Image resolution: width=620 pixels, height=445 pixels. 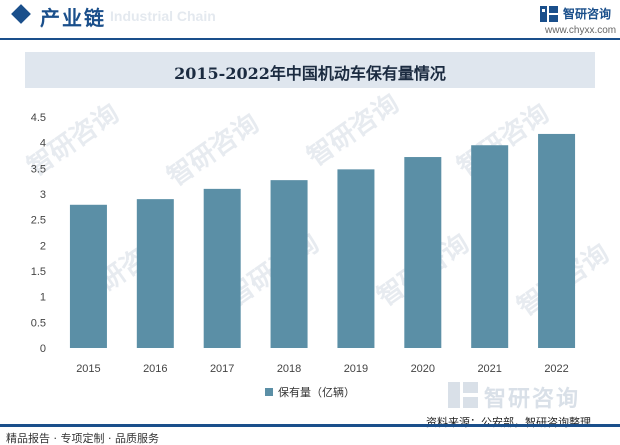 I want to click on x-tick-label: 2019, so click(x=356, y=369).